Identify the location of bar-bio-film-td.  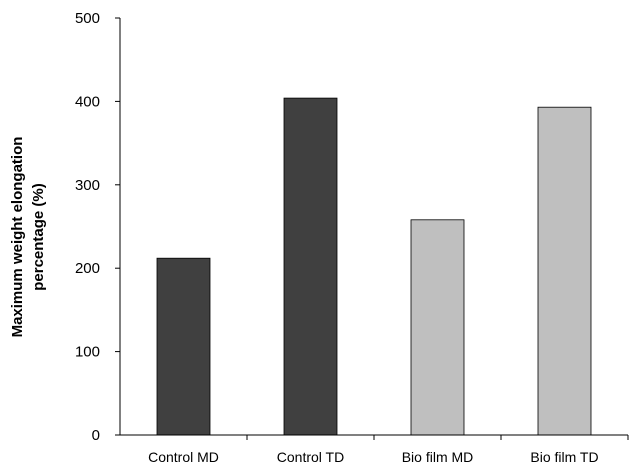
(564, 271).